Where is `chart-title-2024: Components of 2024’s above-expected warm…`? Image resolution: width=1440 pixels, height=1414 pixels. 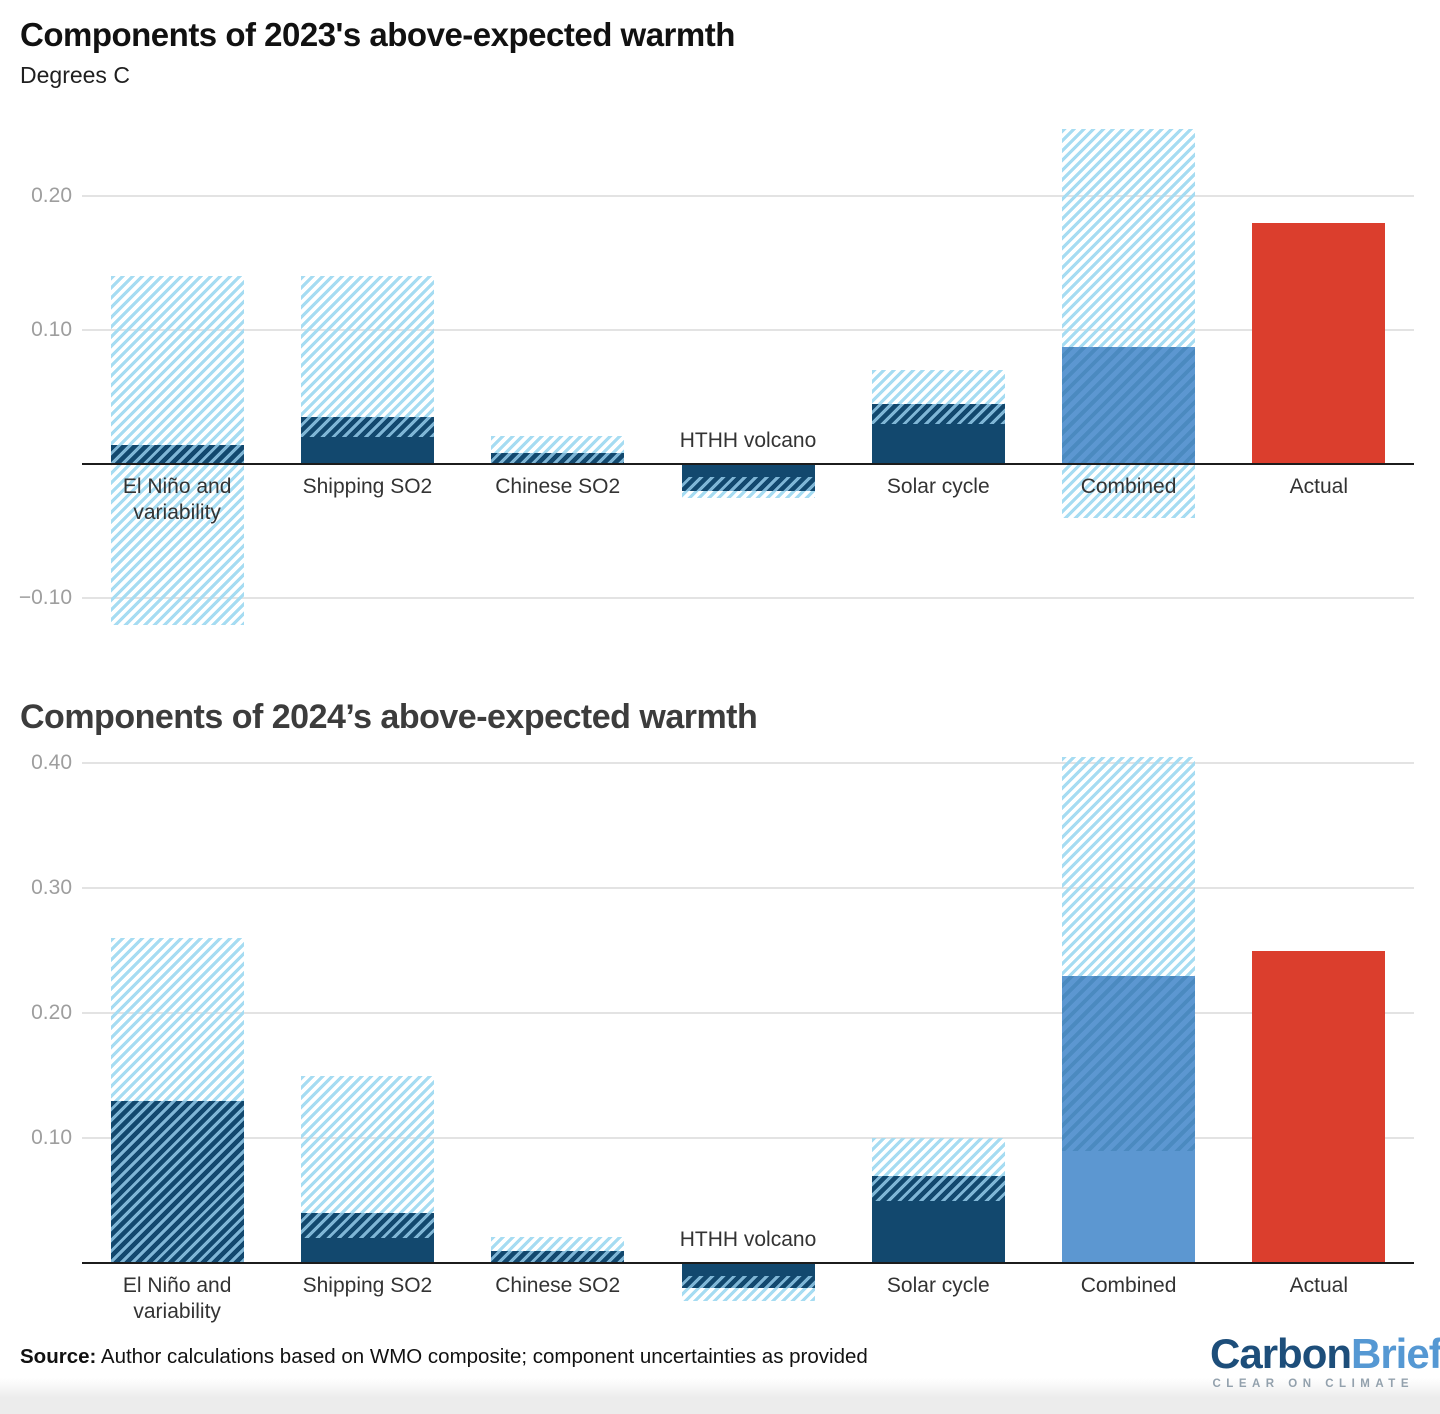
chart-title-2024: Components of 2024’s above-expected warm… is located at coordinates (389, 717).